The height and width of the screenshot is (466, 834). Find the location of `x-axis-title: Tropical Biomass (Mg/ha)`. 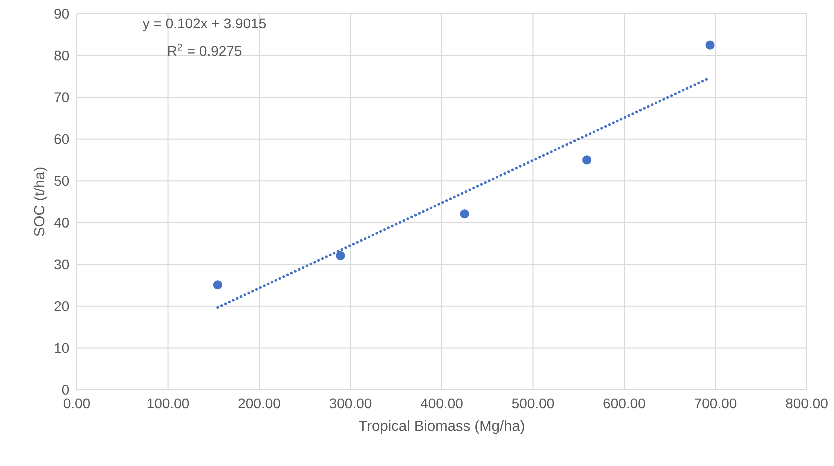

x-axis-title: Tropical Biomass (Mg/ha) is located at coordinates (441, 427).